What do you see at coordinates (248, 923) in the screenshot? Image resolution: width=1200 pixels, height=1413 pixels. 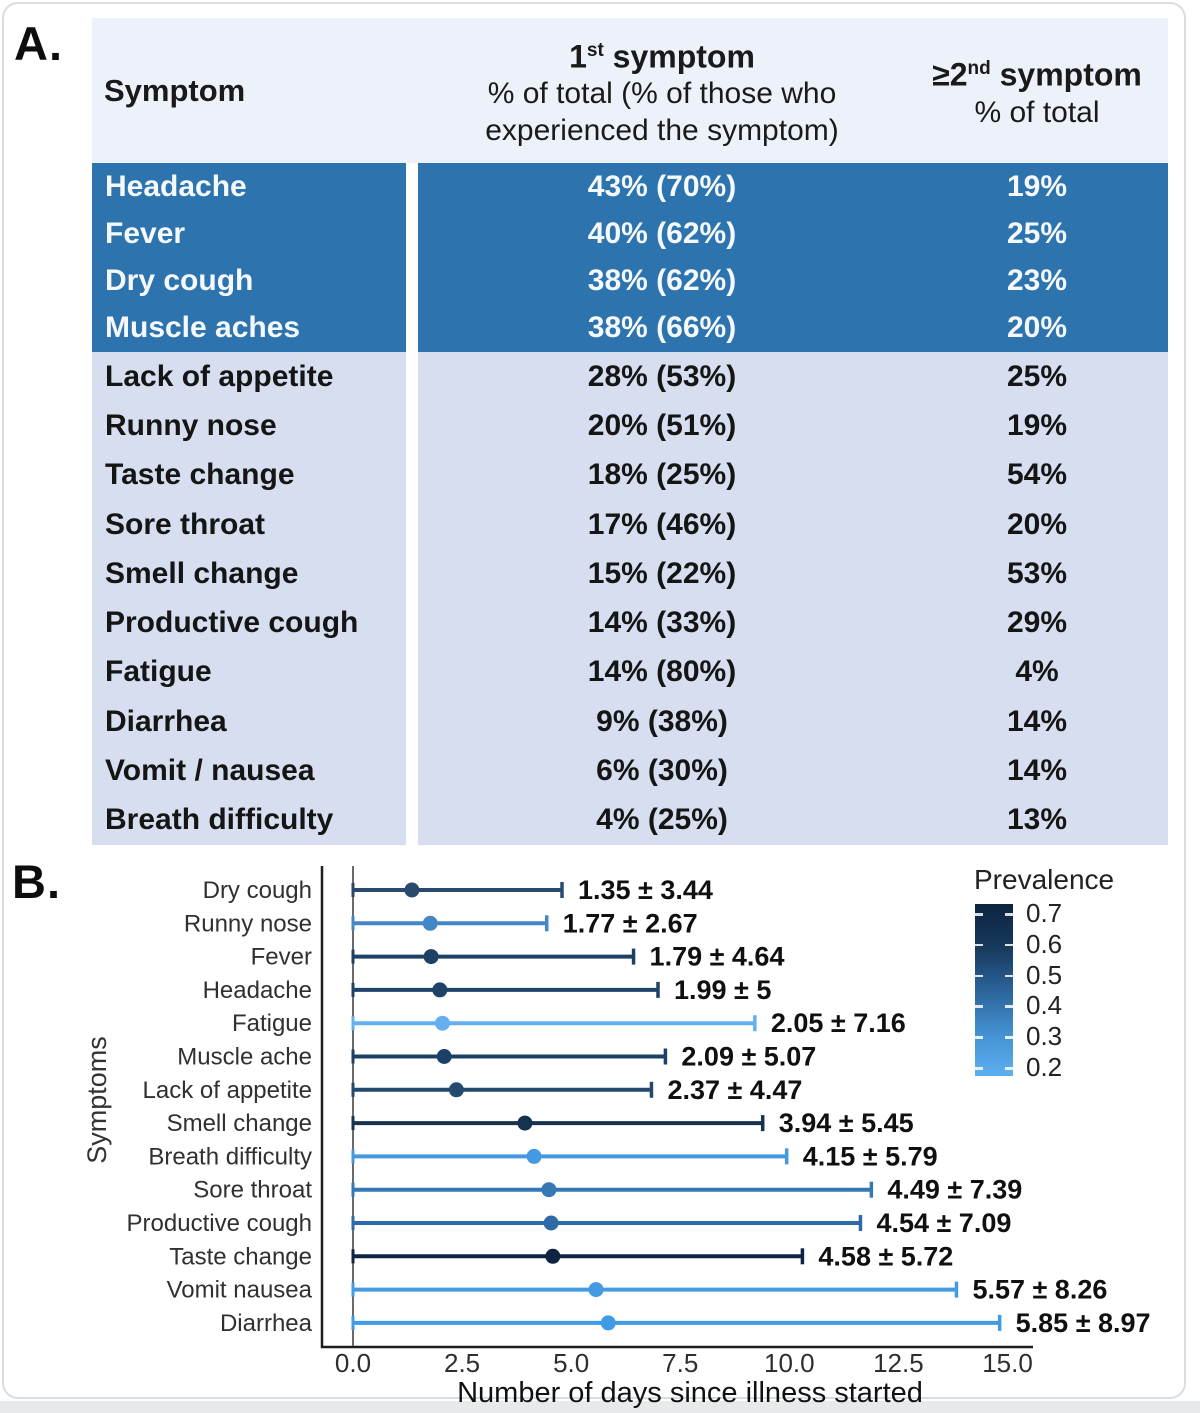 I see `category-label: Runny nose` at bounding box center [248, 923].